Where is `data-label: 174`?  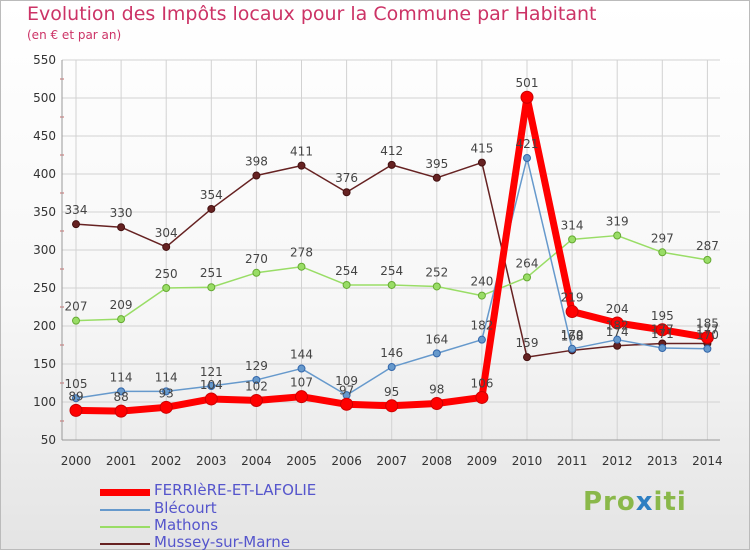
data-label: 174 is located at coordinates (617, 332).